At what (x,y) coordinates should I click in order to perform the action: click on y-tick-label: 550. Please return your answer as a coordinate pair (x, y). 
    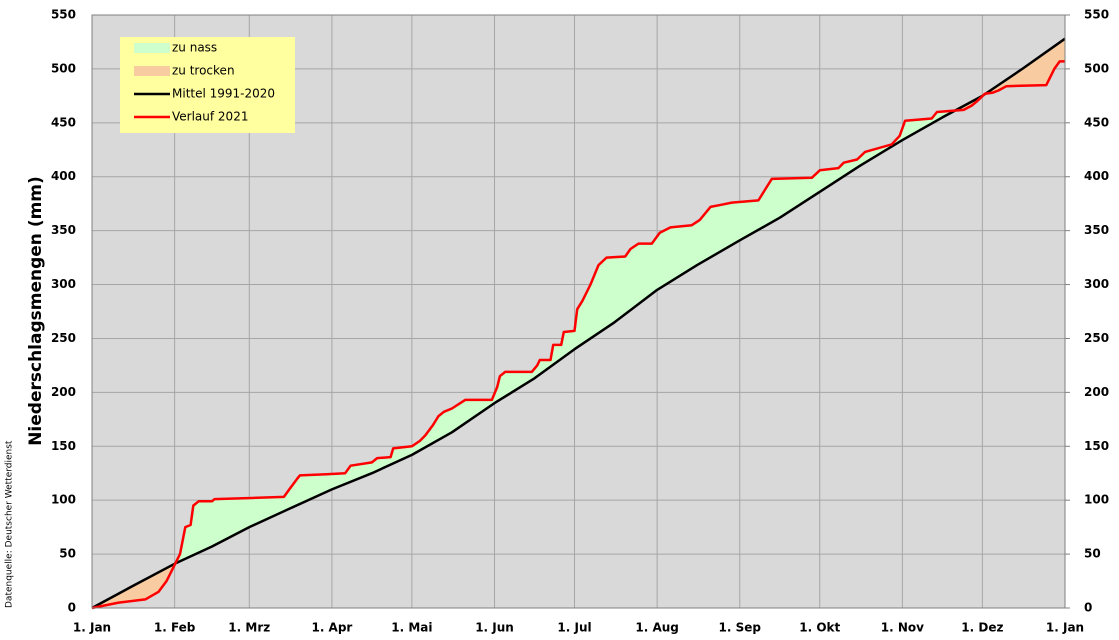
    Looking at the image, I should click on (63, 15).